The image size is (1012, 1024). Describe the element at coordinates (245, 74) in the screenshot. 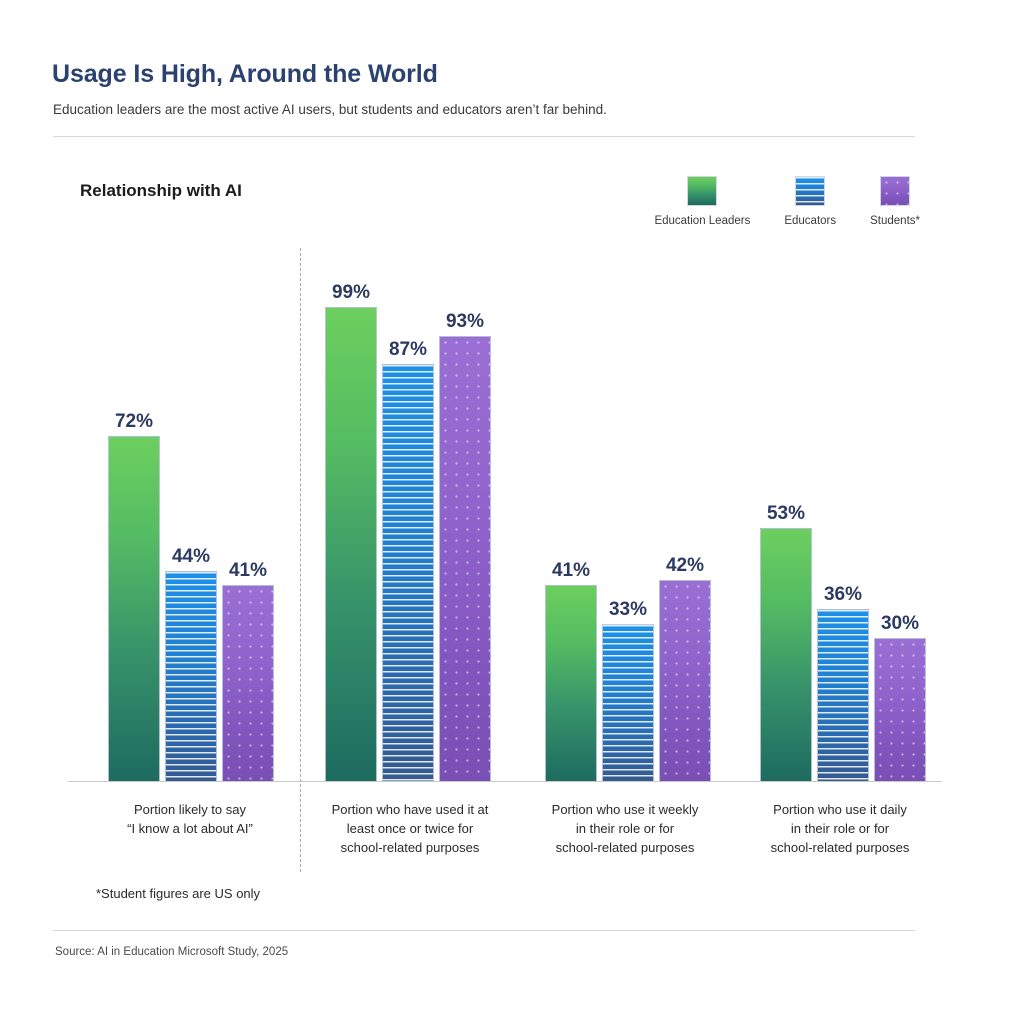

I see `page-title: Usage Is High, Around the World` at that location.